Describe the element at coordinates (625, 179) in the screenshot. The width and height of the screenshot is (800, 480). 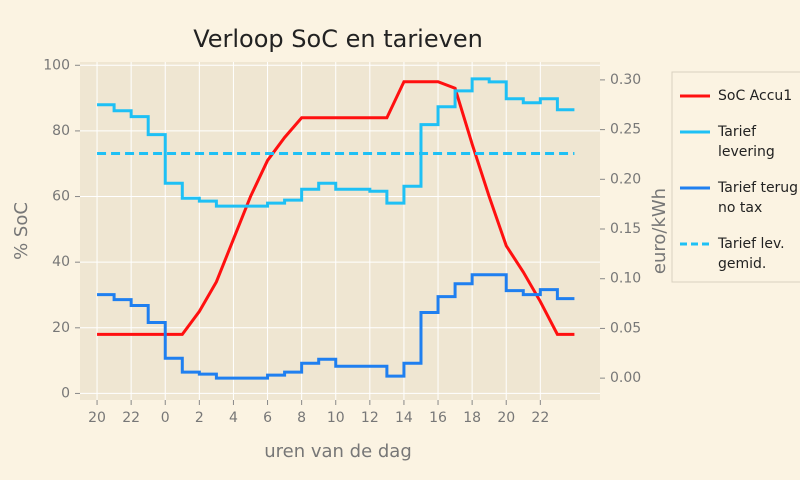
I see `y2-tick-label: 0.20` at that location.